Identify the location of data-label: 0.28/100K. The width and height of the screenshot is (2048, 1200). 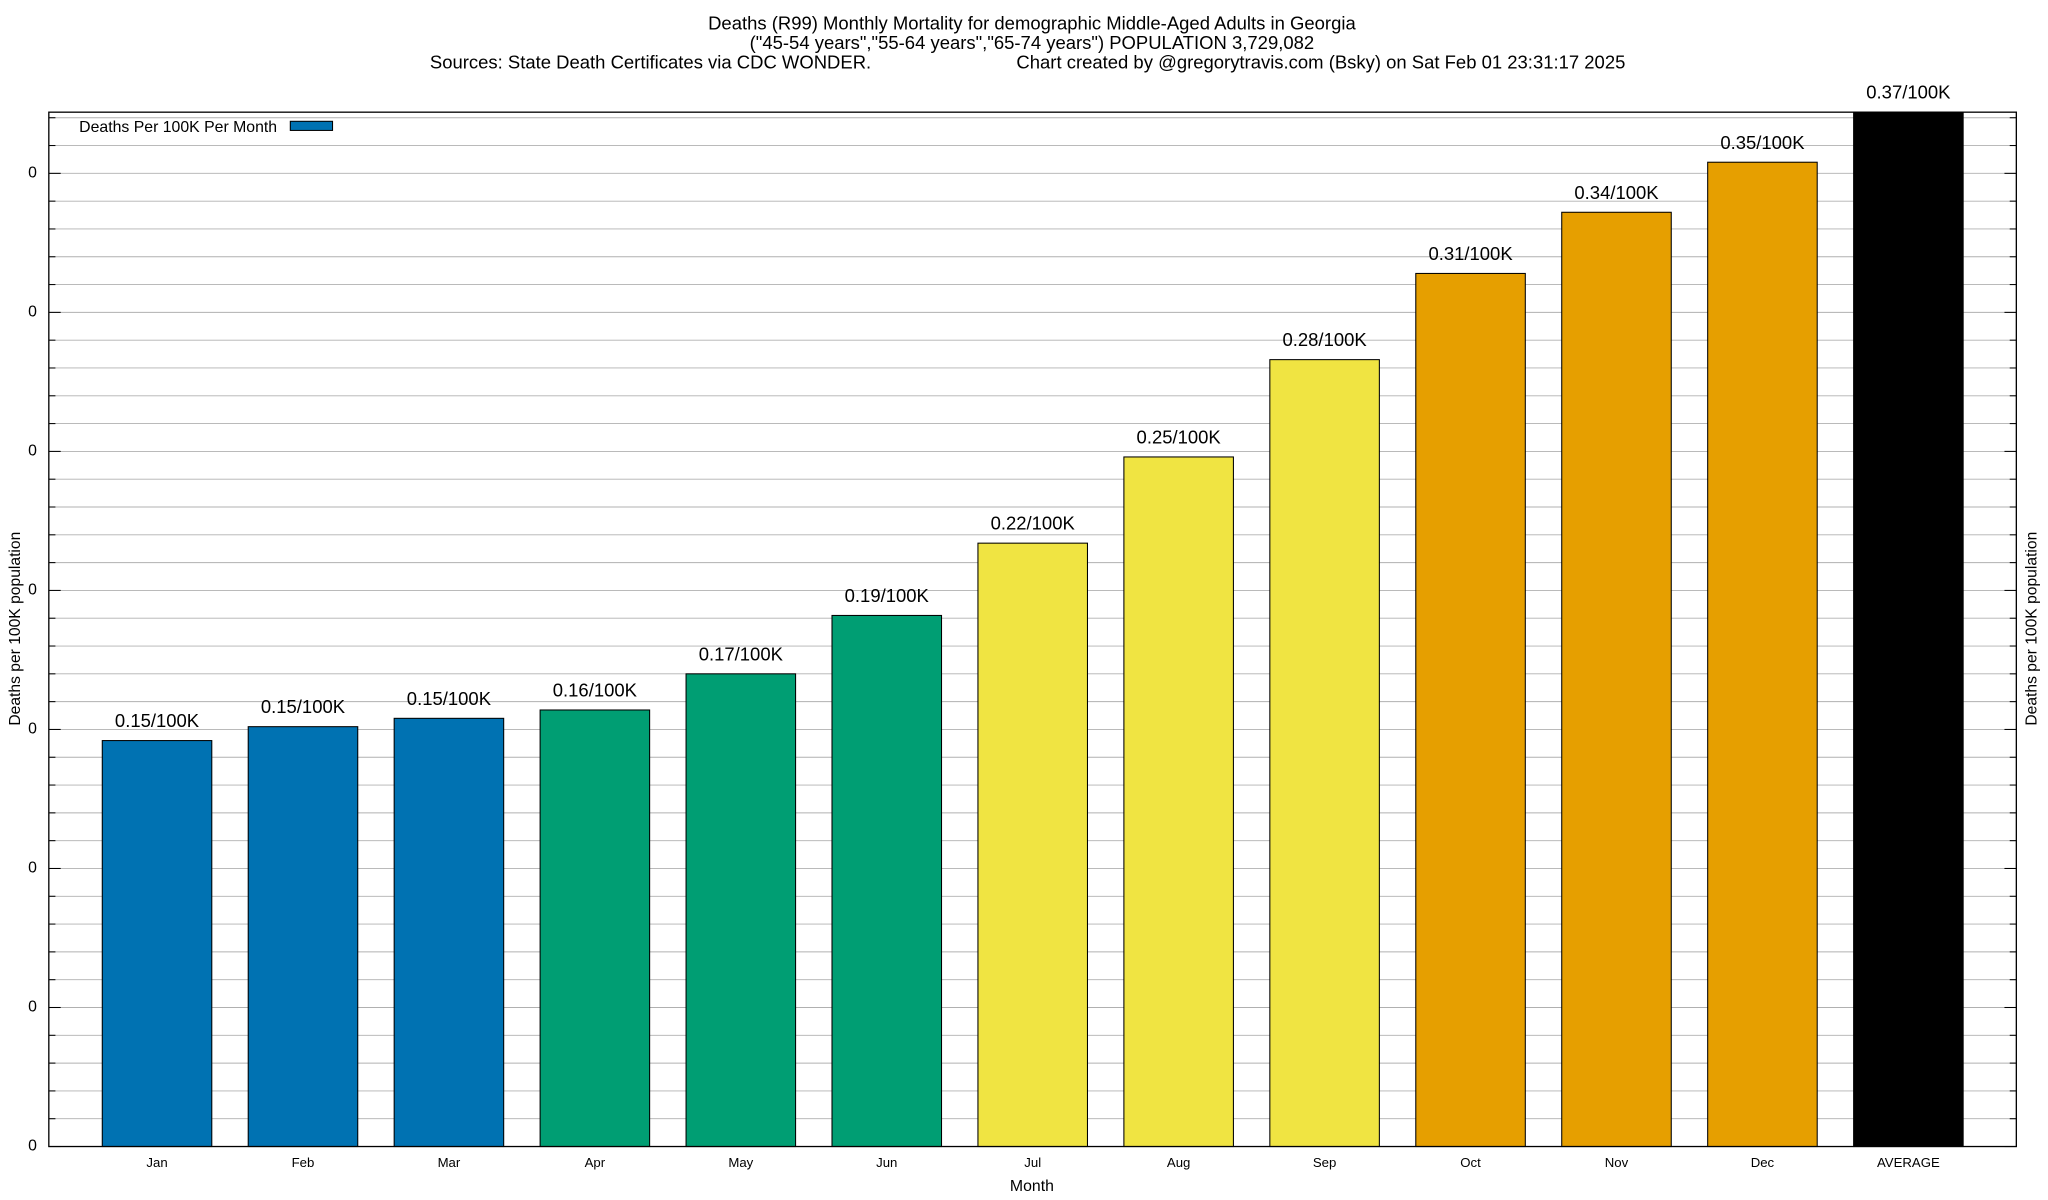
(1325, 339).